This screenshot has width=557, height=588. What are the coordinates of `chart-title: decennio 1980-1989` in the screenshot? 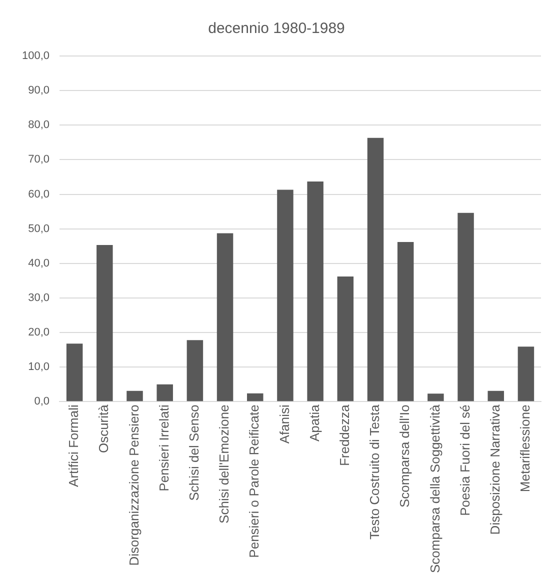 It's located at (276, 29).